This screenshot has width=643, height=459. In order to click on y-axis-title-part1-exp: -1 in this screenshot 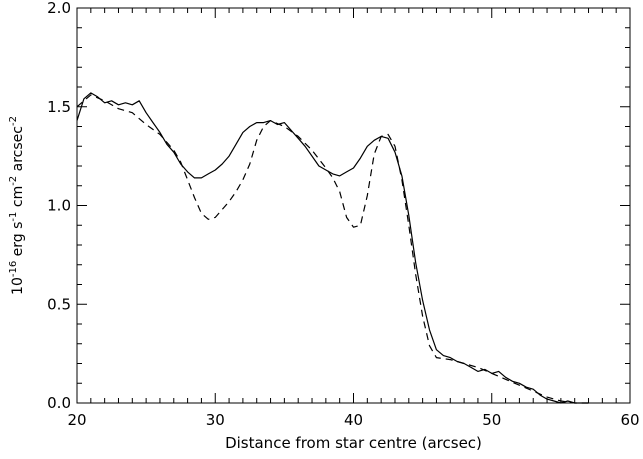, I will do `click(13, 217)`.